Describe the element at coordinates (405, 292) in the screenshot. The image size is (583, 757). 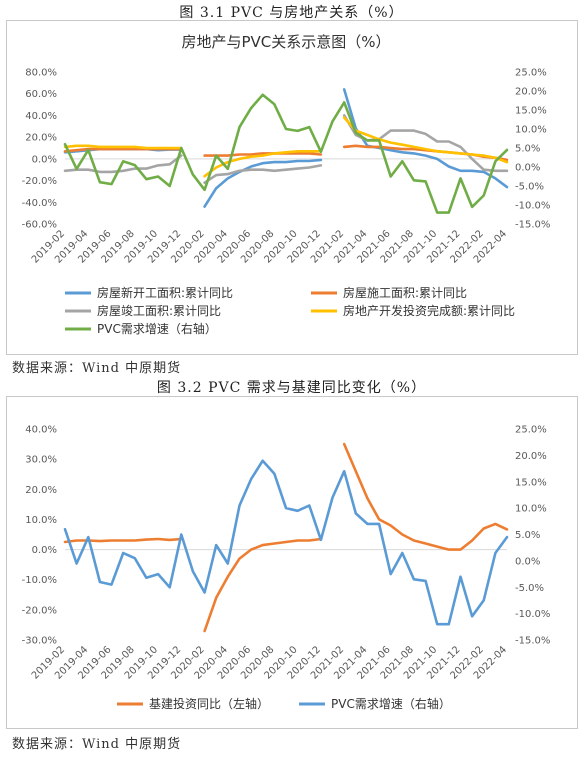
I see `chart1-legend-label-2: 房屋施工面积:累计同比` at that location.